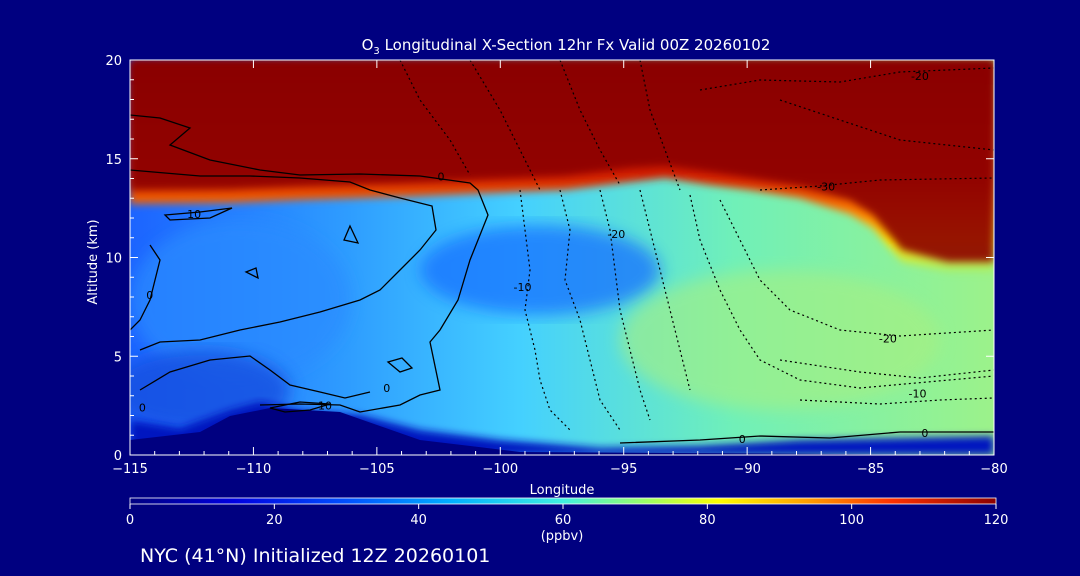  What do you see at coordinates (623, 469) in the screenshot?
I see `x-tick-label: −95` at bounding box center [623, 469].